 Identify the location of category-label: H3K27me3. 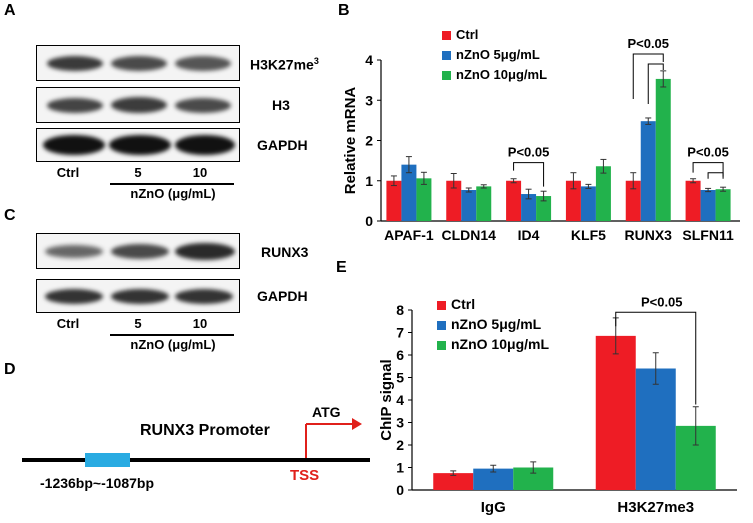
(655, 507).